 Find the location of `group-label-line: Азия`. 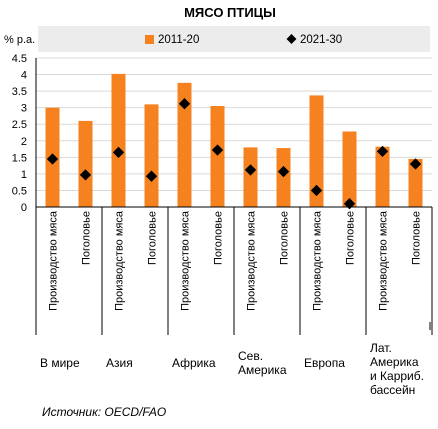

group-label-line: Азия is located at coordinates (119, 363).